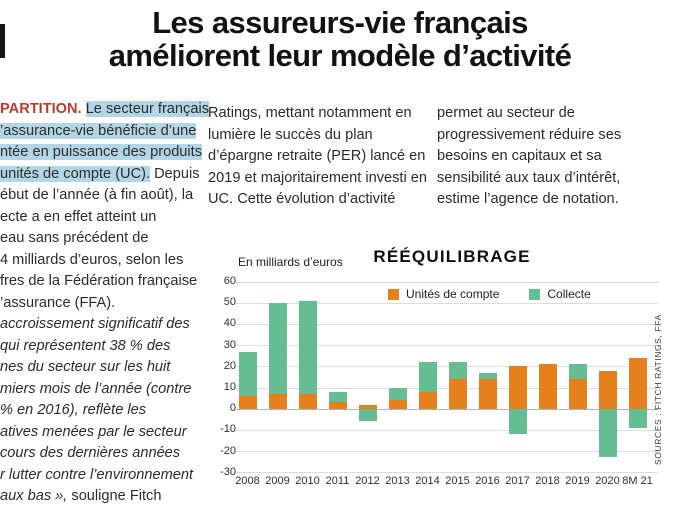 Image resolution: width=680 pixels, height=508 pixels. Describe the element at coordinates (74, 238) in the screenshot. I see `text-segment: eau sans précédent de` at that location.